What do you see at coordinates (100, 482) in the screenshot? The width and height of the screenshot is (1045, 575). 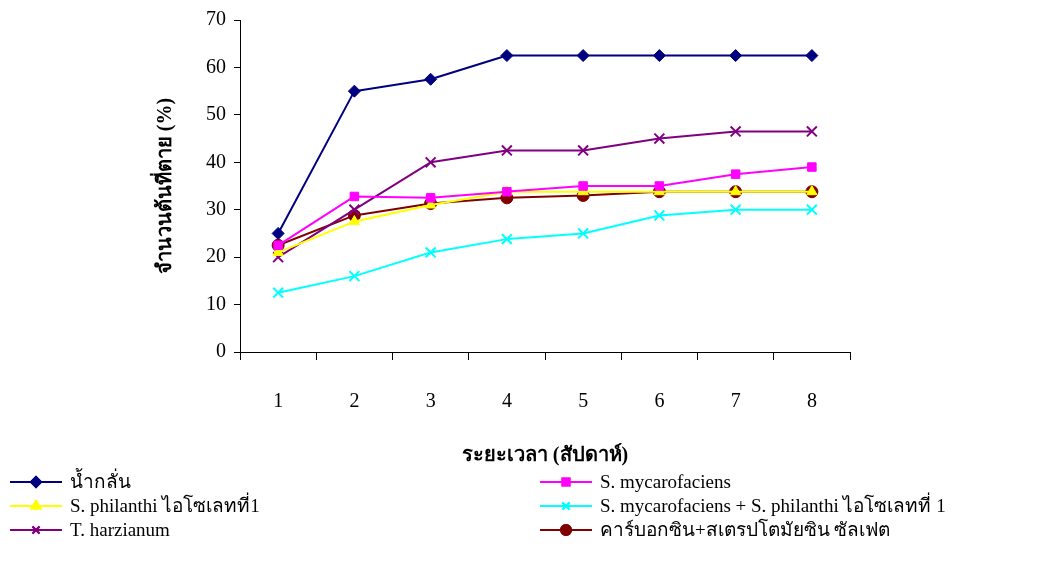 I see `legend-label: น้ำกลั่น` at bounding box center [100, 482].